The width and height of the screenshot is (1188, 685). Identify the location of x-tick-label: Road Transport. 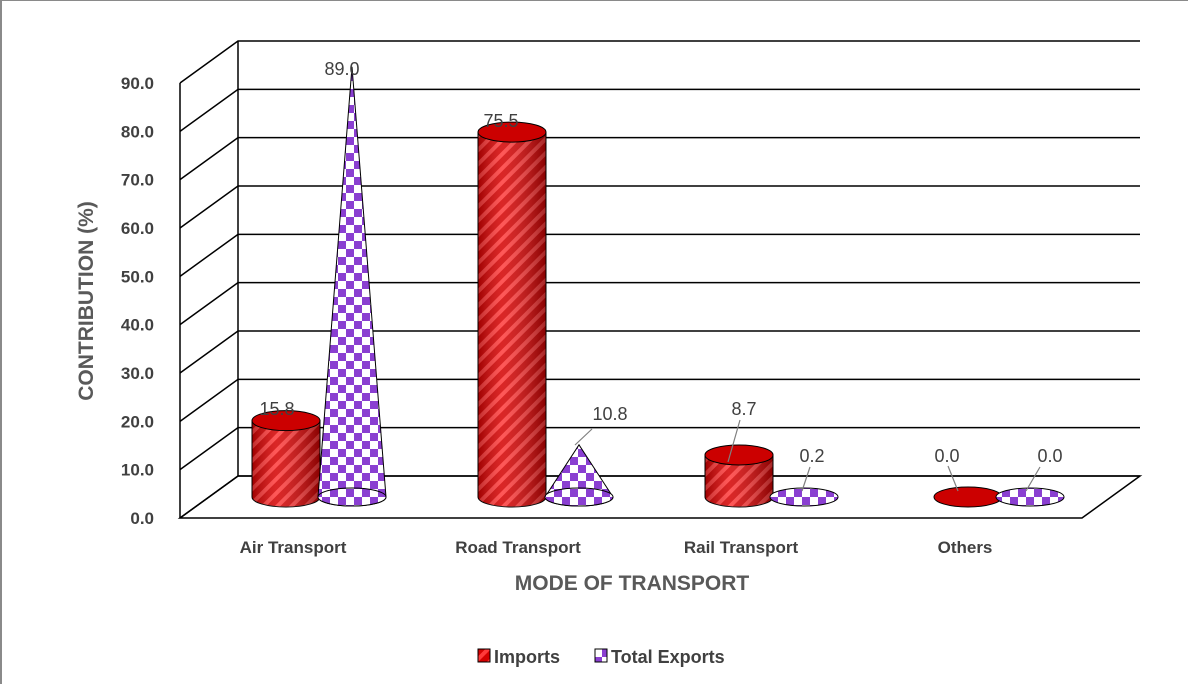
(518, 547).